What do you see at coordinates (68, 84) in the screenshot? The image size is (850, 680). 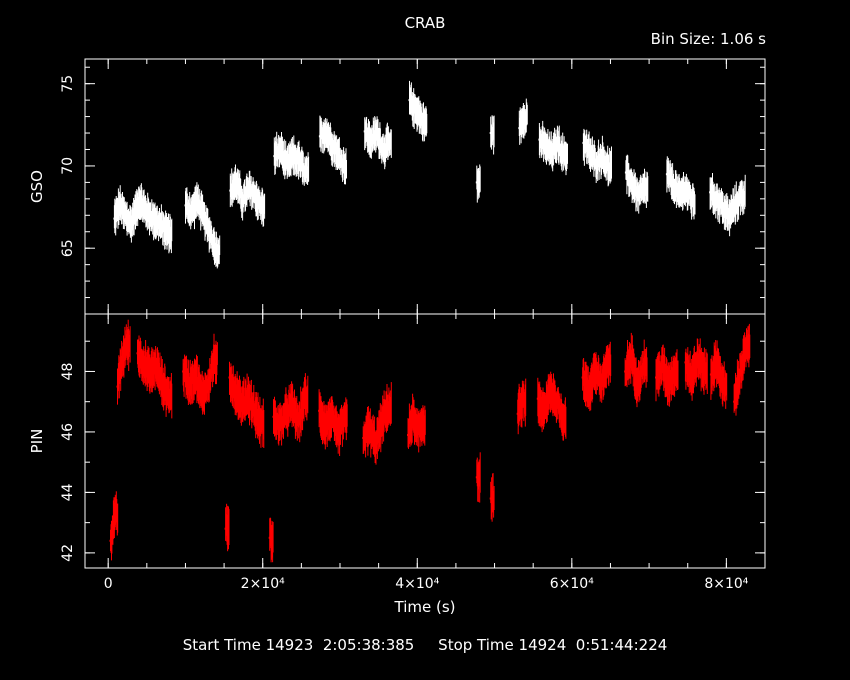 I see `y-tick-label: 75` at bounding box center [68, 84].